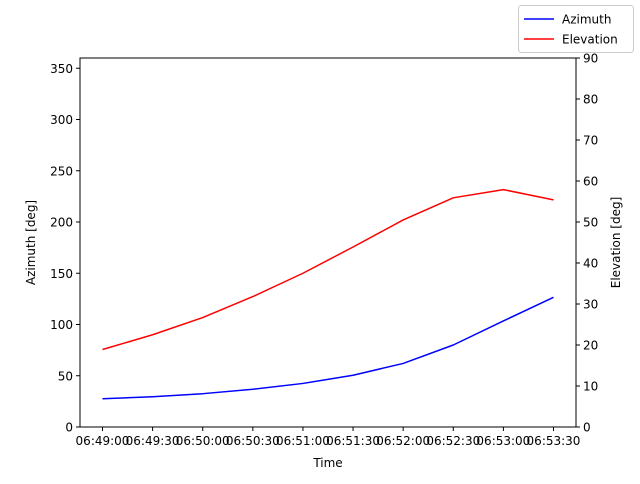 The width and height of the screenshot is (640, 484). Describe the element at coordinates (590, 100) in the screenshot. I see `right-y-tick-label: 80` at that location.